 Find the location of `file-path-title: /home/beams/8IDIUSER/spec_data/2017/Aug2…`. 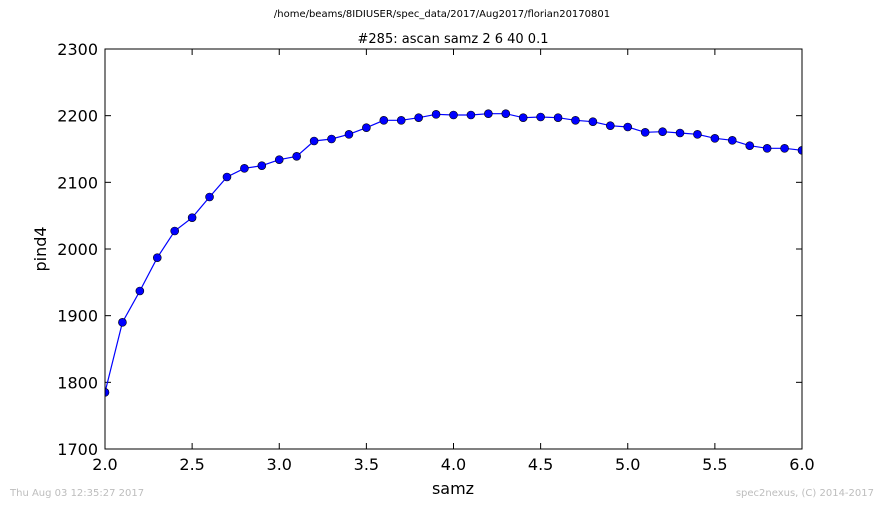

file-path-title: /home/beams/8IDIUSER/spec_data/2017/Aug2… is located at coordinates (442, 14).